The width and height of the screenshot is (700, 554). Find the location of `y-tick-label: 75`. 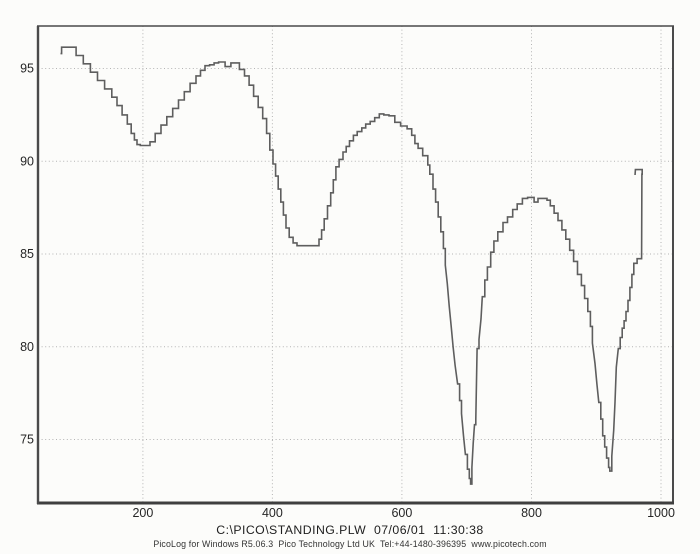

y-tick-label: 75 is located at coordinates (27, 440).